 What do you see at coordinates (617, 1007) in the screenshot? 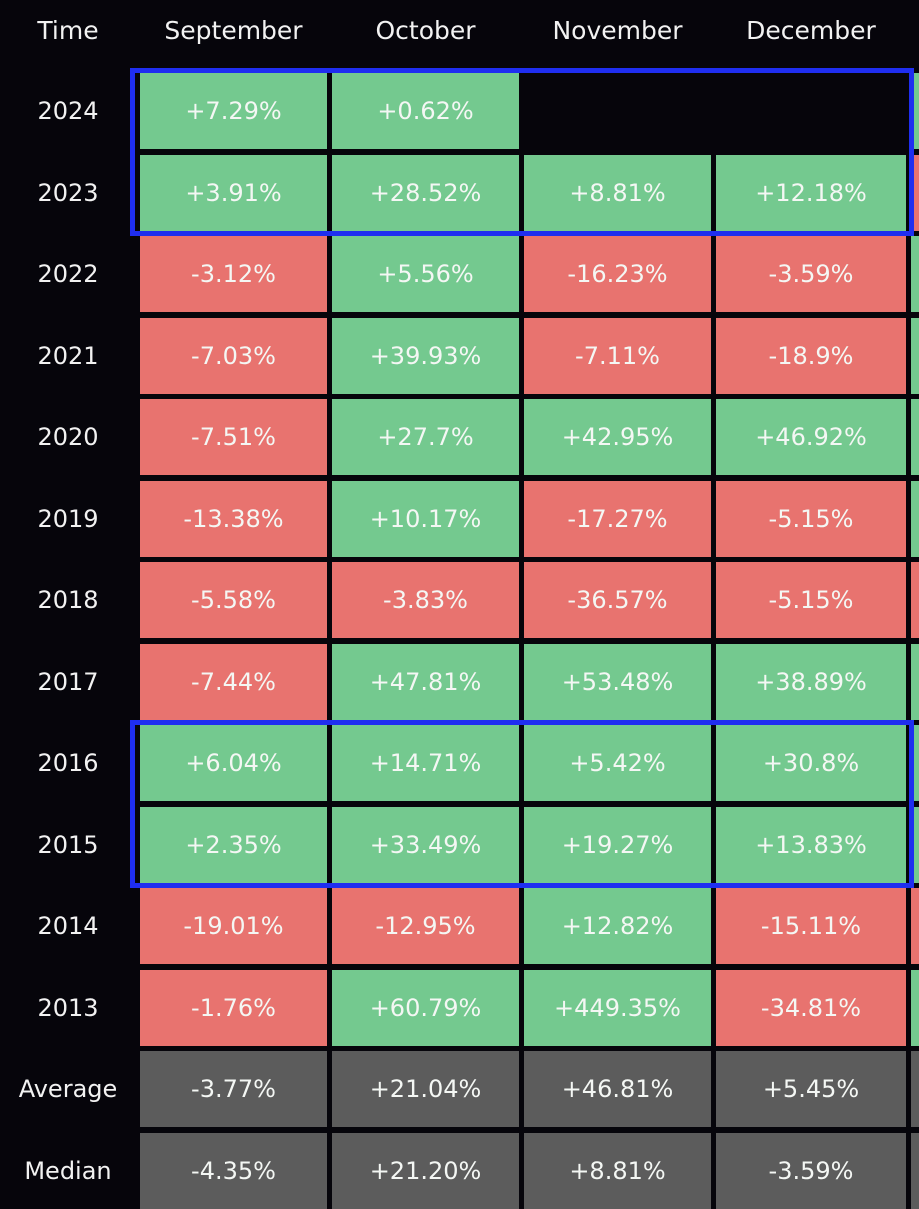
I see `table-cell: +449.35%` at bounding box center [617, 1007].